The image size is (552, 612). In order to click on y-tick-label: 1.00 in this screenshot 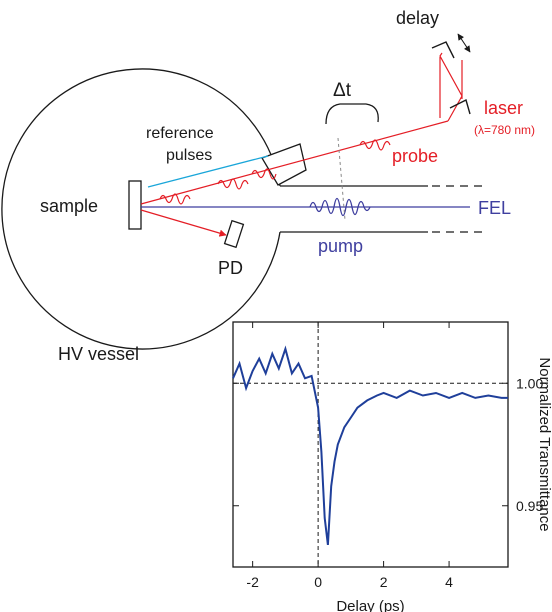, I will do `click(529, 383)`.